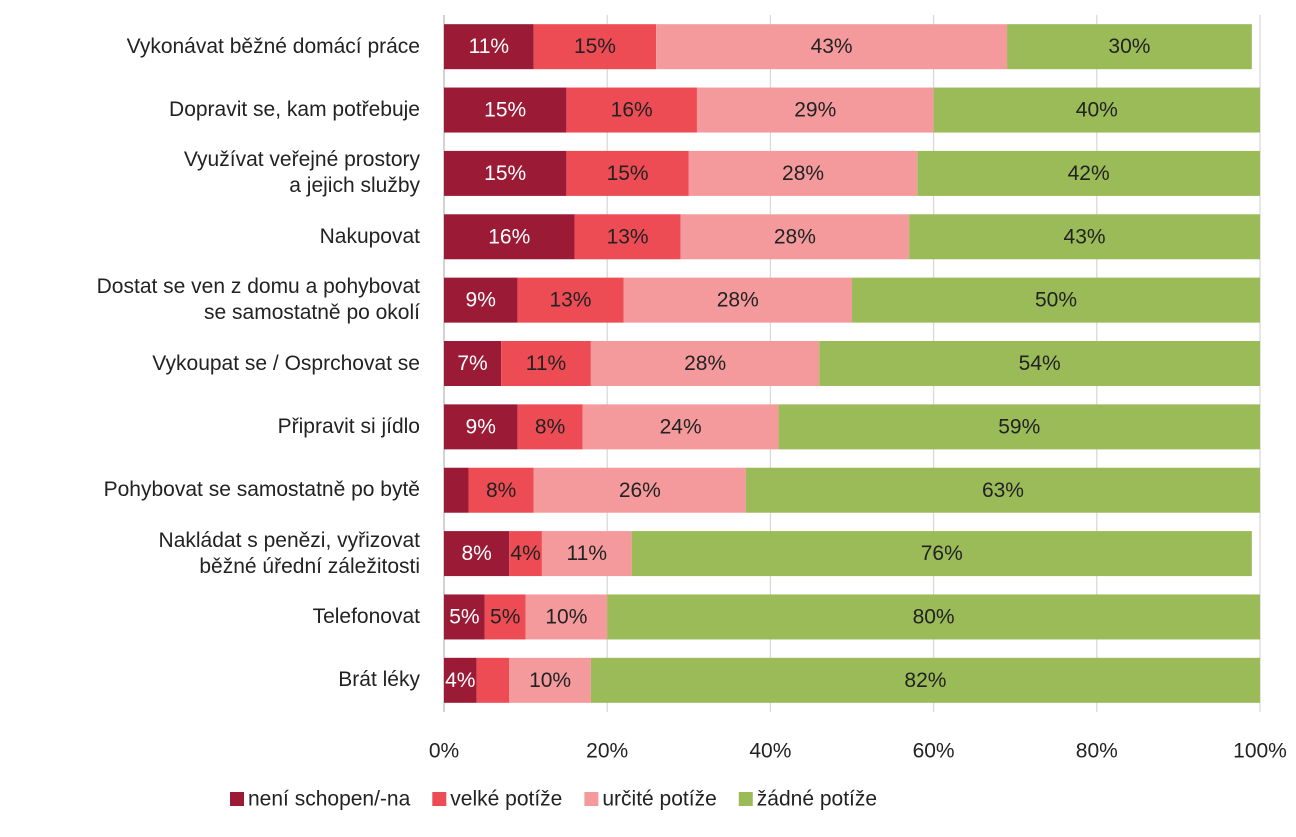 The width and height of the screenshot is (1296, 837). Describe the element at coordinates (1260, 751) in the screenshot. I see `x-tick-label: 100%` at that location.